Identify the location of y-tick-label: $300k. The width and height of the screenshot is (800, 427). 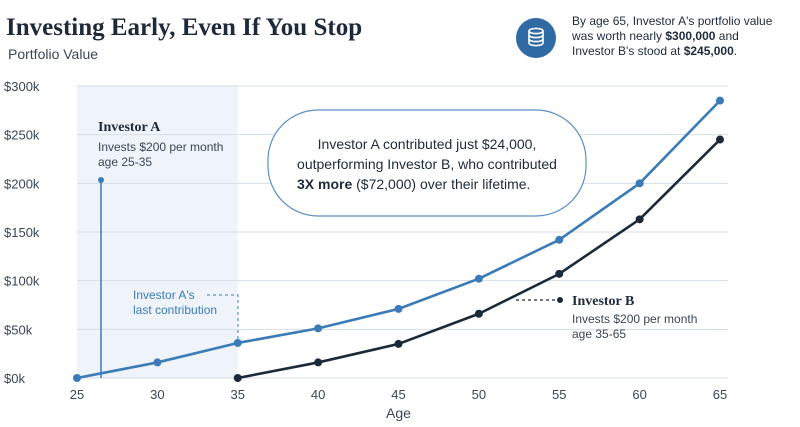
(22, 86).